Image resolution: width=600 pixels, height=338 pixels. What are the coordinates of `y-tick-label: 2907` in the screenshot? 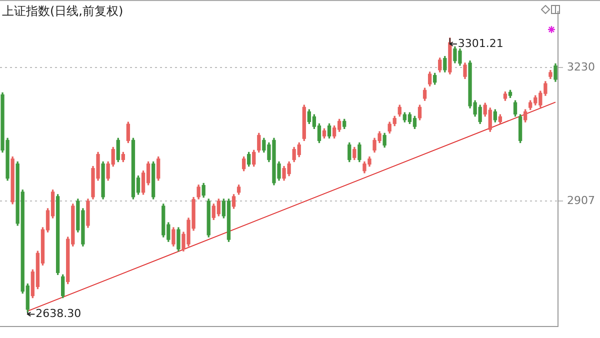 It's located at (581, 200).